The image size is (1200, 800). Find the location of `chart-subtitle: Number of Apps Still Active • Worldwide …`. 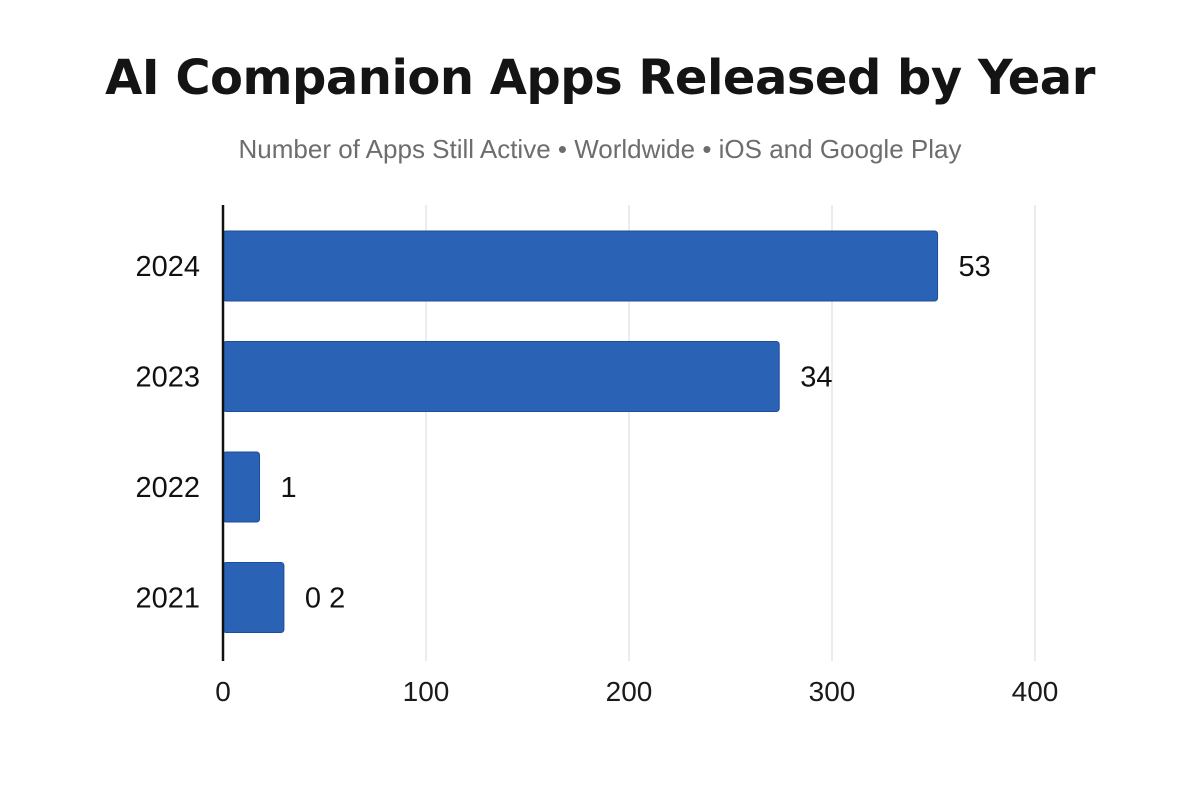

chart-subtitle: Number of Apps Still Active • Worldwide … is located at coordinates (600, 149).